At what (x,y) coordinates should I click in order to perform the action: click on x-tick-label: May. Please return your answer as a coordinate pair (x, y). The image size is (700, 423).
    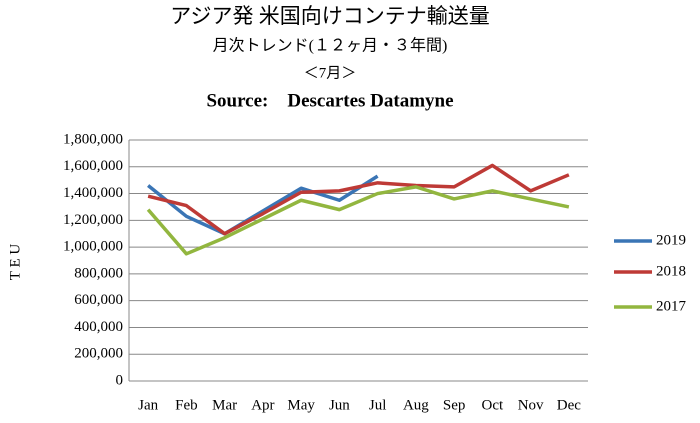
    Looking at the image, I should click on (301, 405).